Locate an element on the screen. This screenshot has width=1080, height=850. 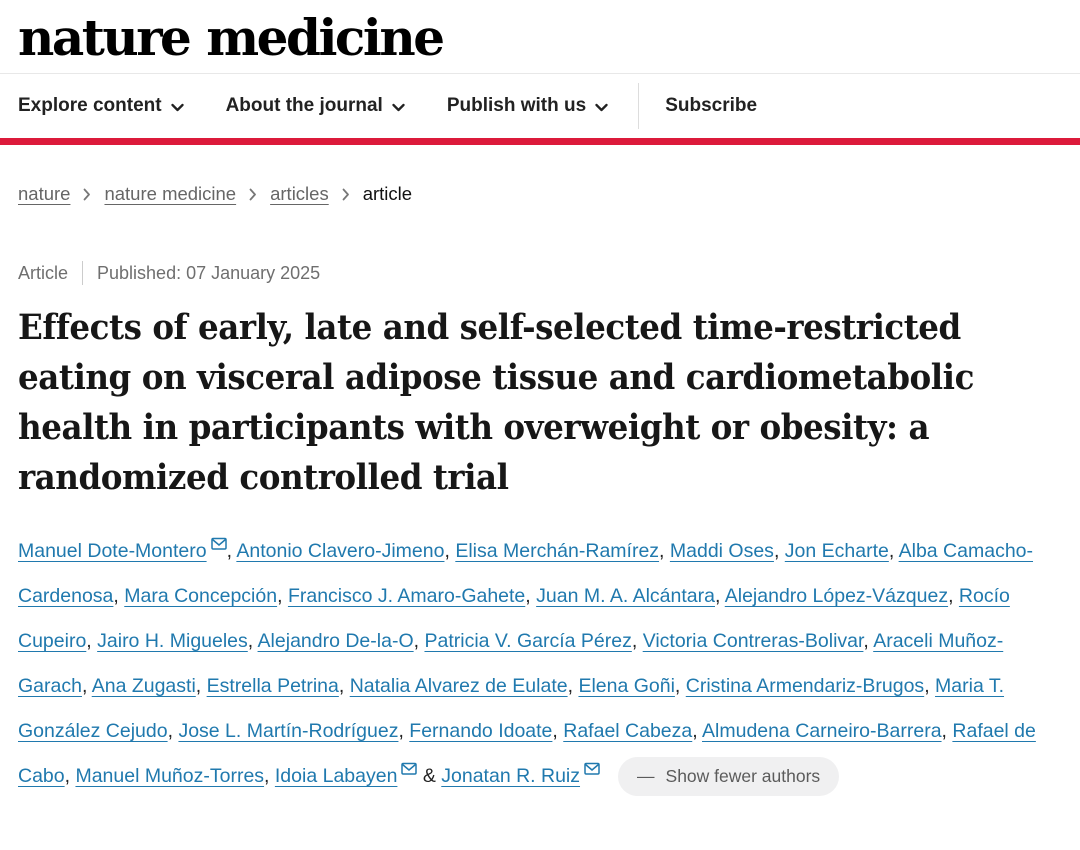
article-type-label: Article is located at coordinates (43, 272).